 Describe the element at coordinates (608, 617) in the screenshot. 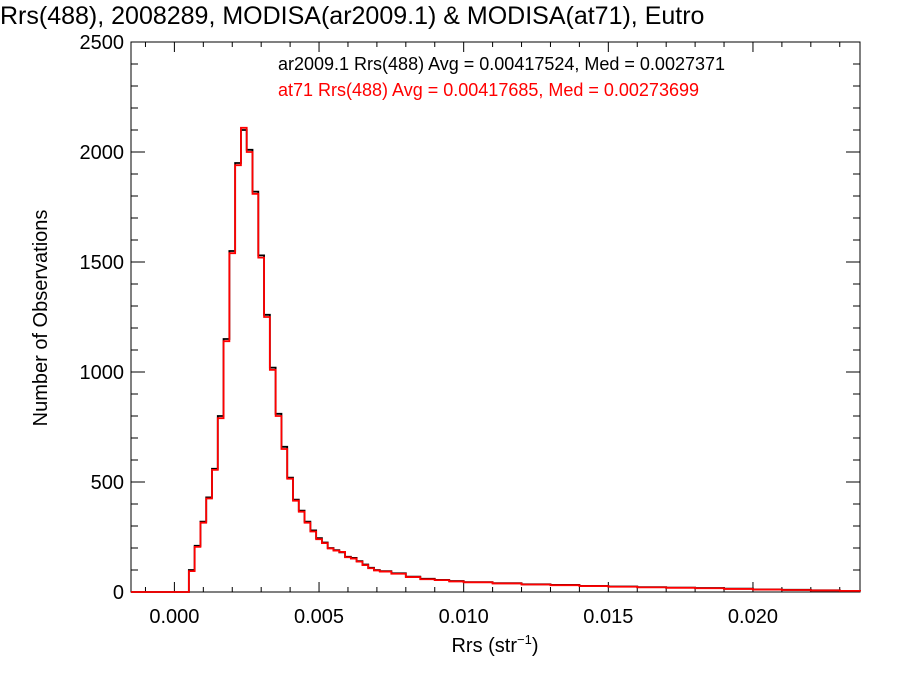

I see `x-tick-label: 0.015` at that location.